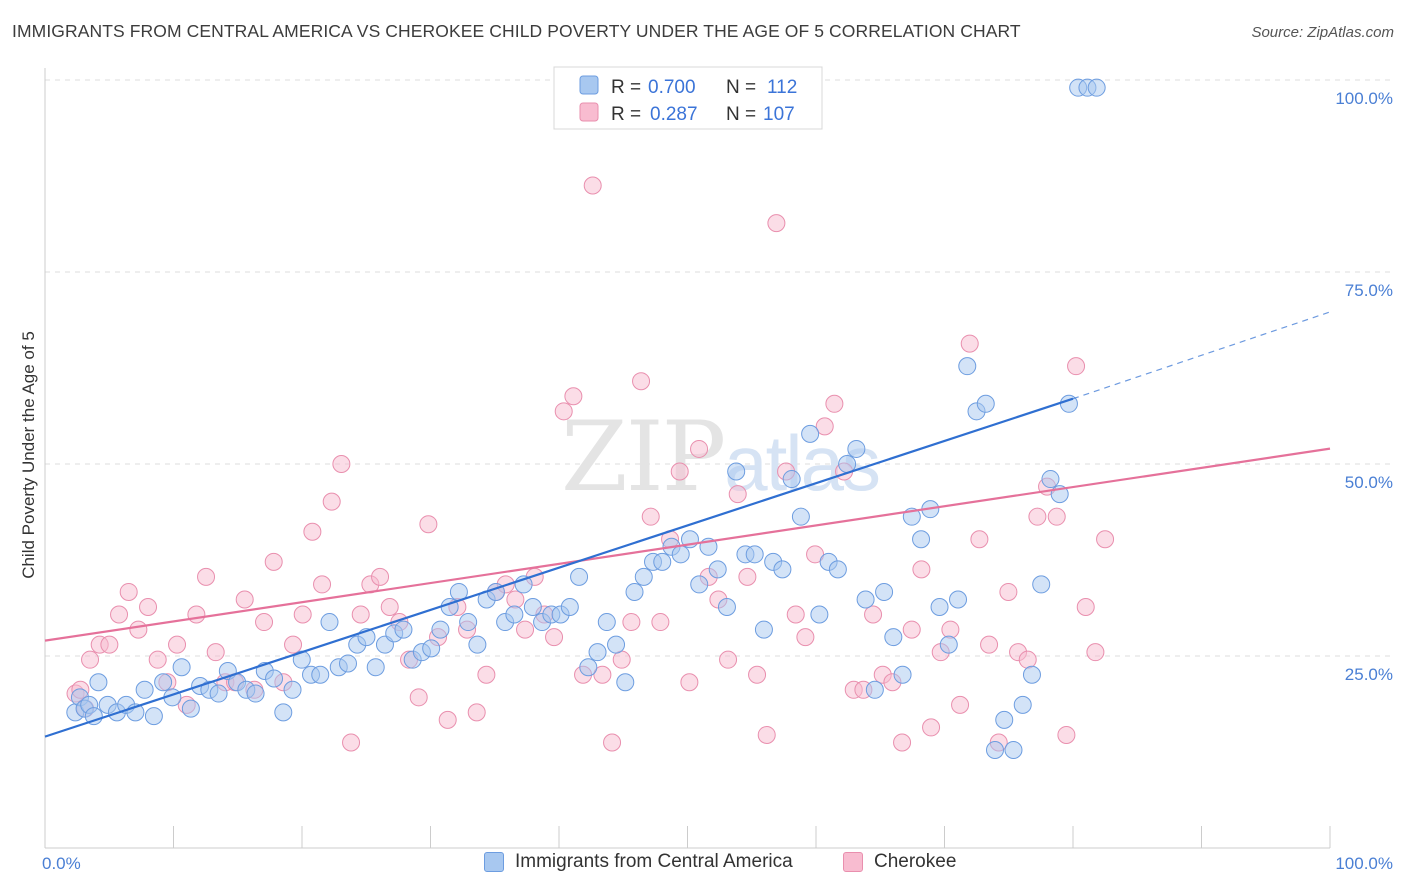 The height and width of the screenshot is (892, 1406). I want to click on legend-swatch-blue, so click(589, 85).